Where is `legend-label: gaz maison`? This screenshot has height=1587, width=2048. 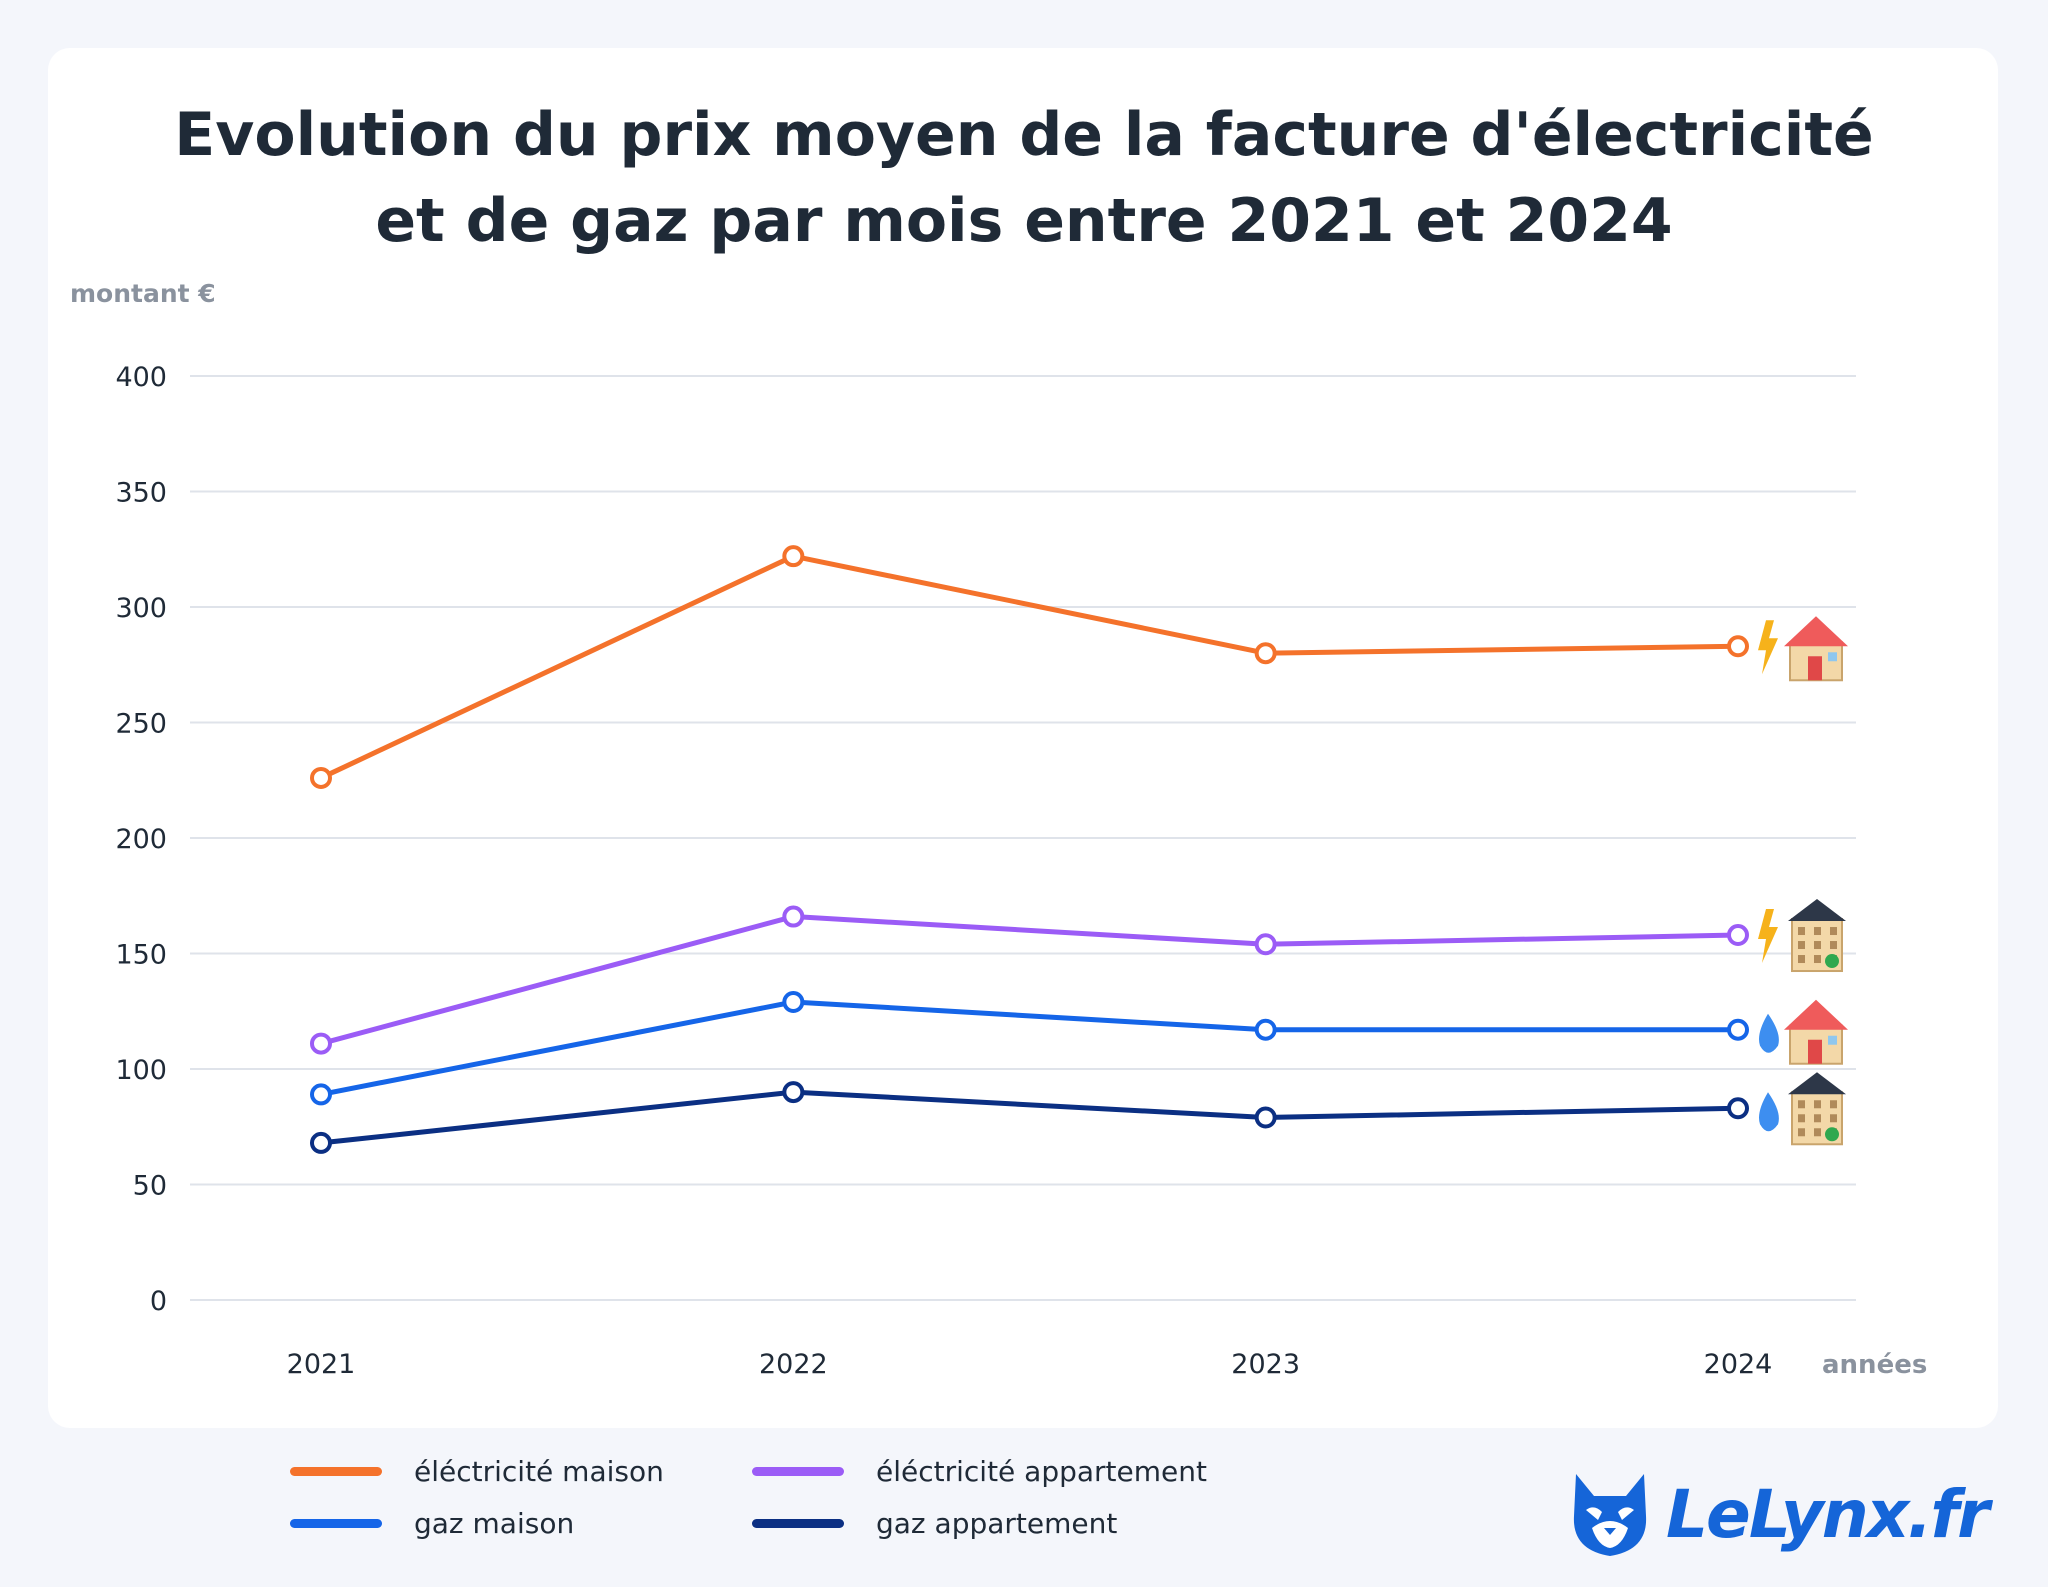 legend-label: gaz maison is located at coordinates (494, 1523).